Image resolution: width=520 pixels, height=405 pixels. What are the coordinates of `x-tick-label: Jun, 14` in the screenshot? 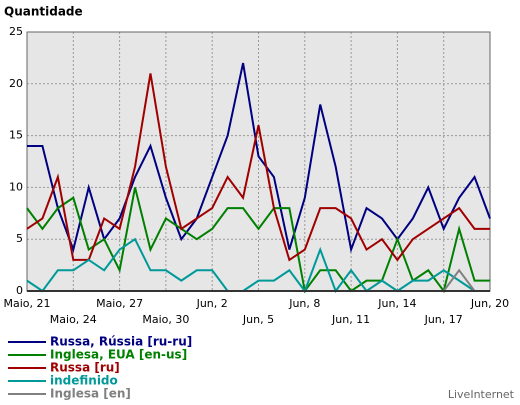 It's located at (396, 303).